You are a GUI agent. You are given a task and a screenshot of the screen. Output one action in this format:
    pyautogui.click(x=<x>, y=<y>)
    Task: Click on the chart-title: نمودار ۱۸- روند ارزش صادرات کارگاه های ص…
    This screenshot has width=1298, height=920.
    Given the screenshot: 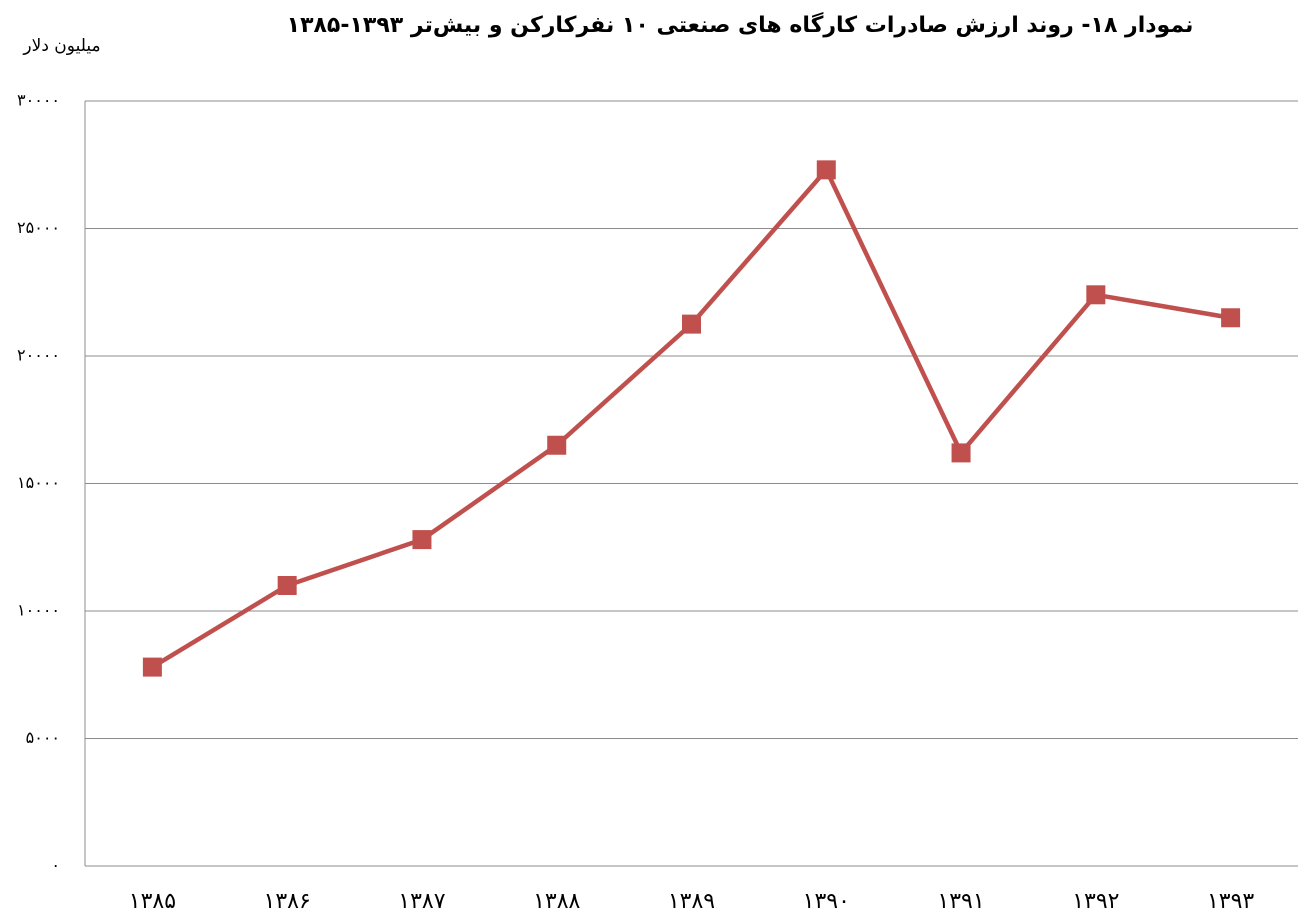 What is the action you would take?
    pyautogui.click(x=740, y=24)
    